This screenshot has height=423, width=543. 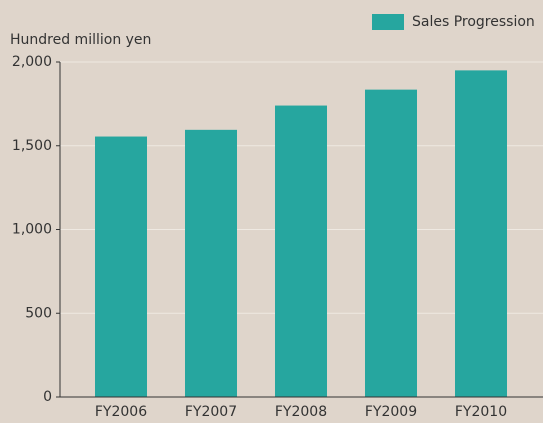 I want to click on legend-swatch, so click(x=388, y=22).